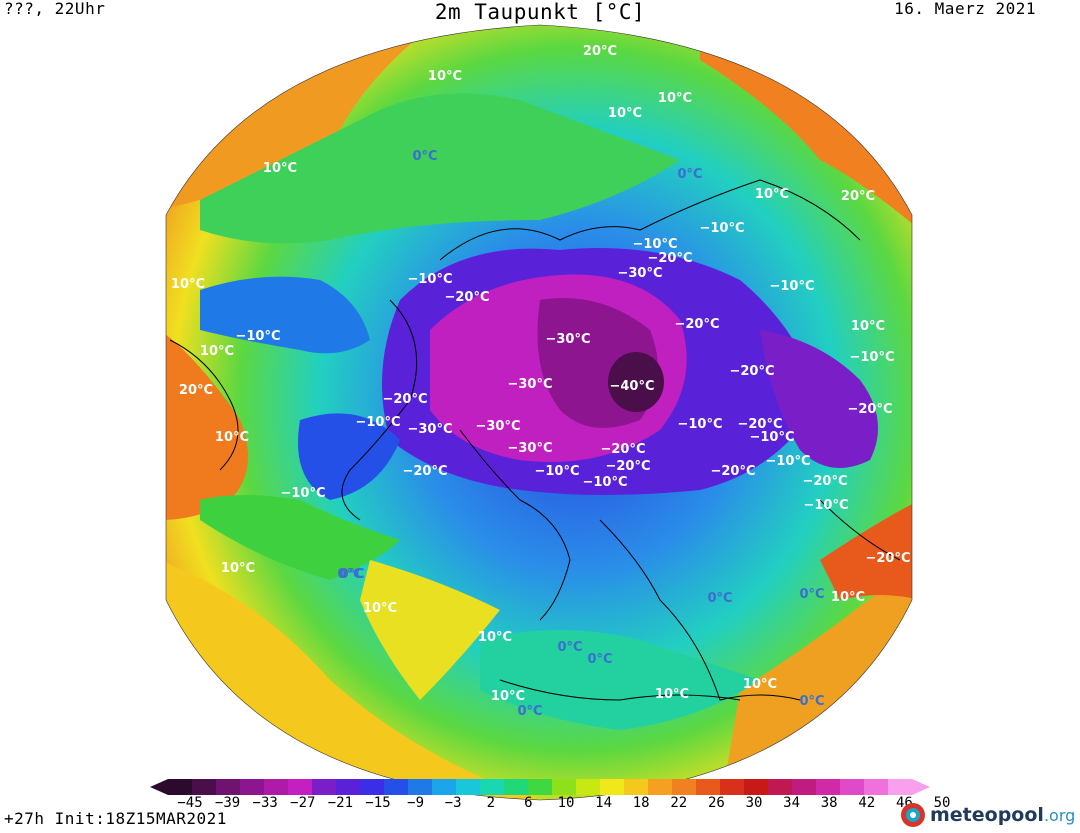  Describe the element at coordinates (679, 803) in the screenshot. I see `colorbar-tick: 22` at that location.